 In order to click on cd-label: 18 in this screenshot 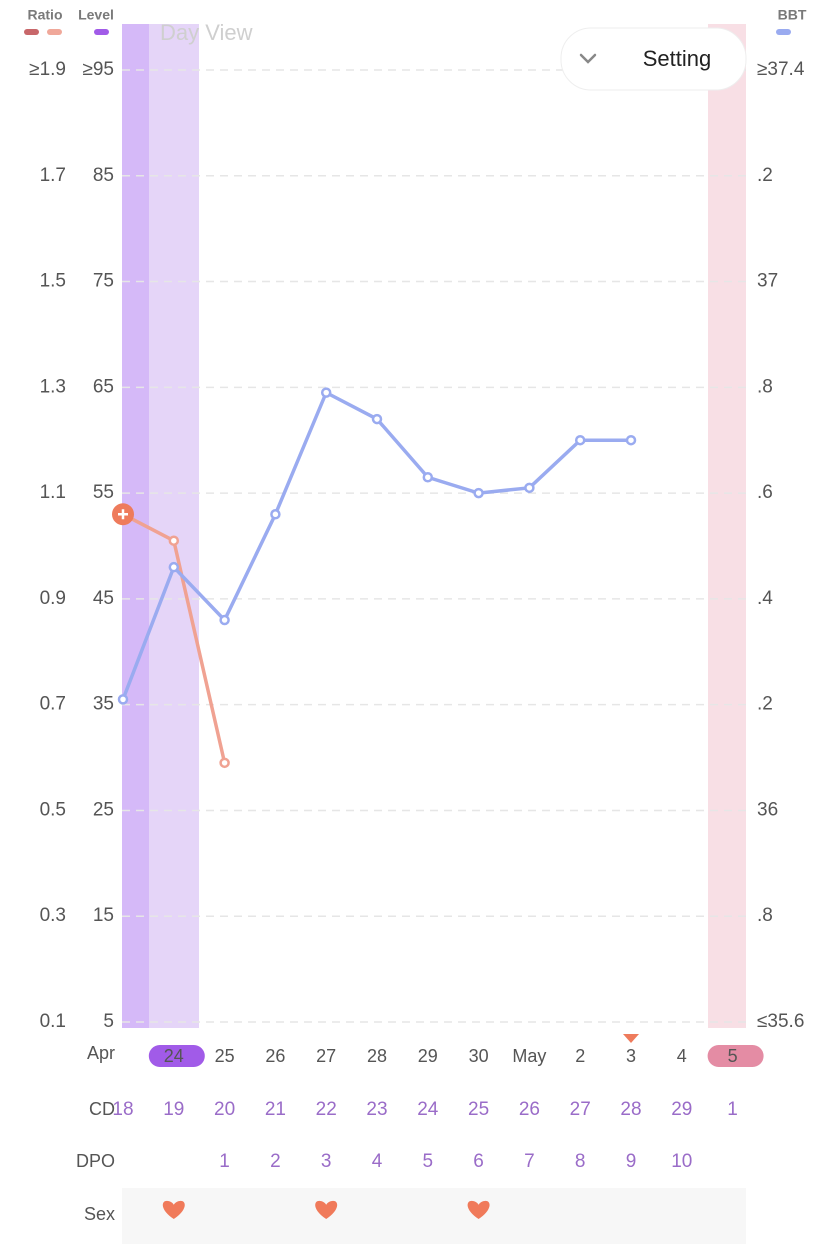, I will do `click(122, 1109)`.